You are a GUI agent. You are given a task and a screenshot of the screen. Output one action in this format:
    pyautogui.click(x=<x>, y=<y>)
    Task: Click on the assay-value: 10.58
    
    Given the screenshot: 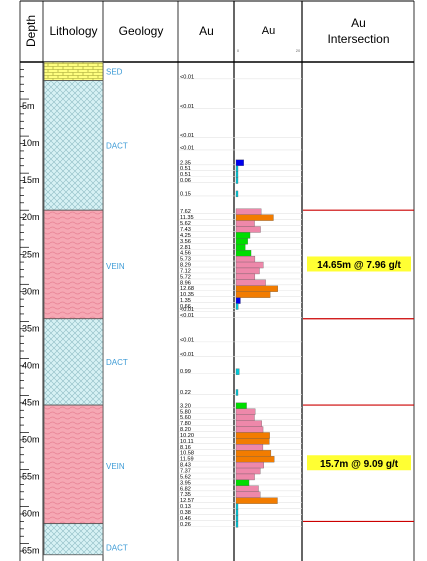 What is the action you would take?
    pyautogui.click(x=187, y=454)
    